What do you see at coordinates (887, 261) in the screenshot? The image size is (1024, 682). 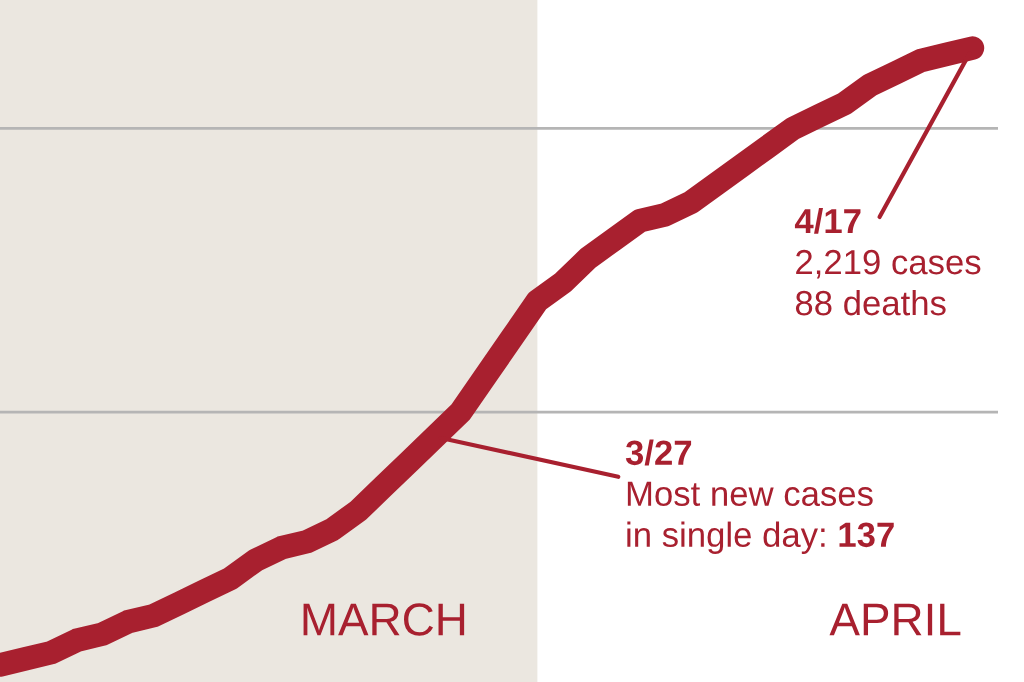 I see `annotation: 4/17 2,219 cases 88 deaths` at bounding box center [887, 261].